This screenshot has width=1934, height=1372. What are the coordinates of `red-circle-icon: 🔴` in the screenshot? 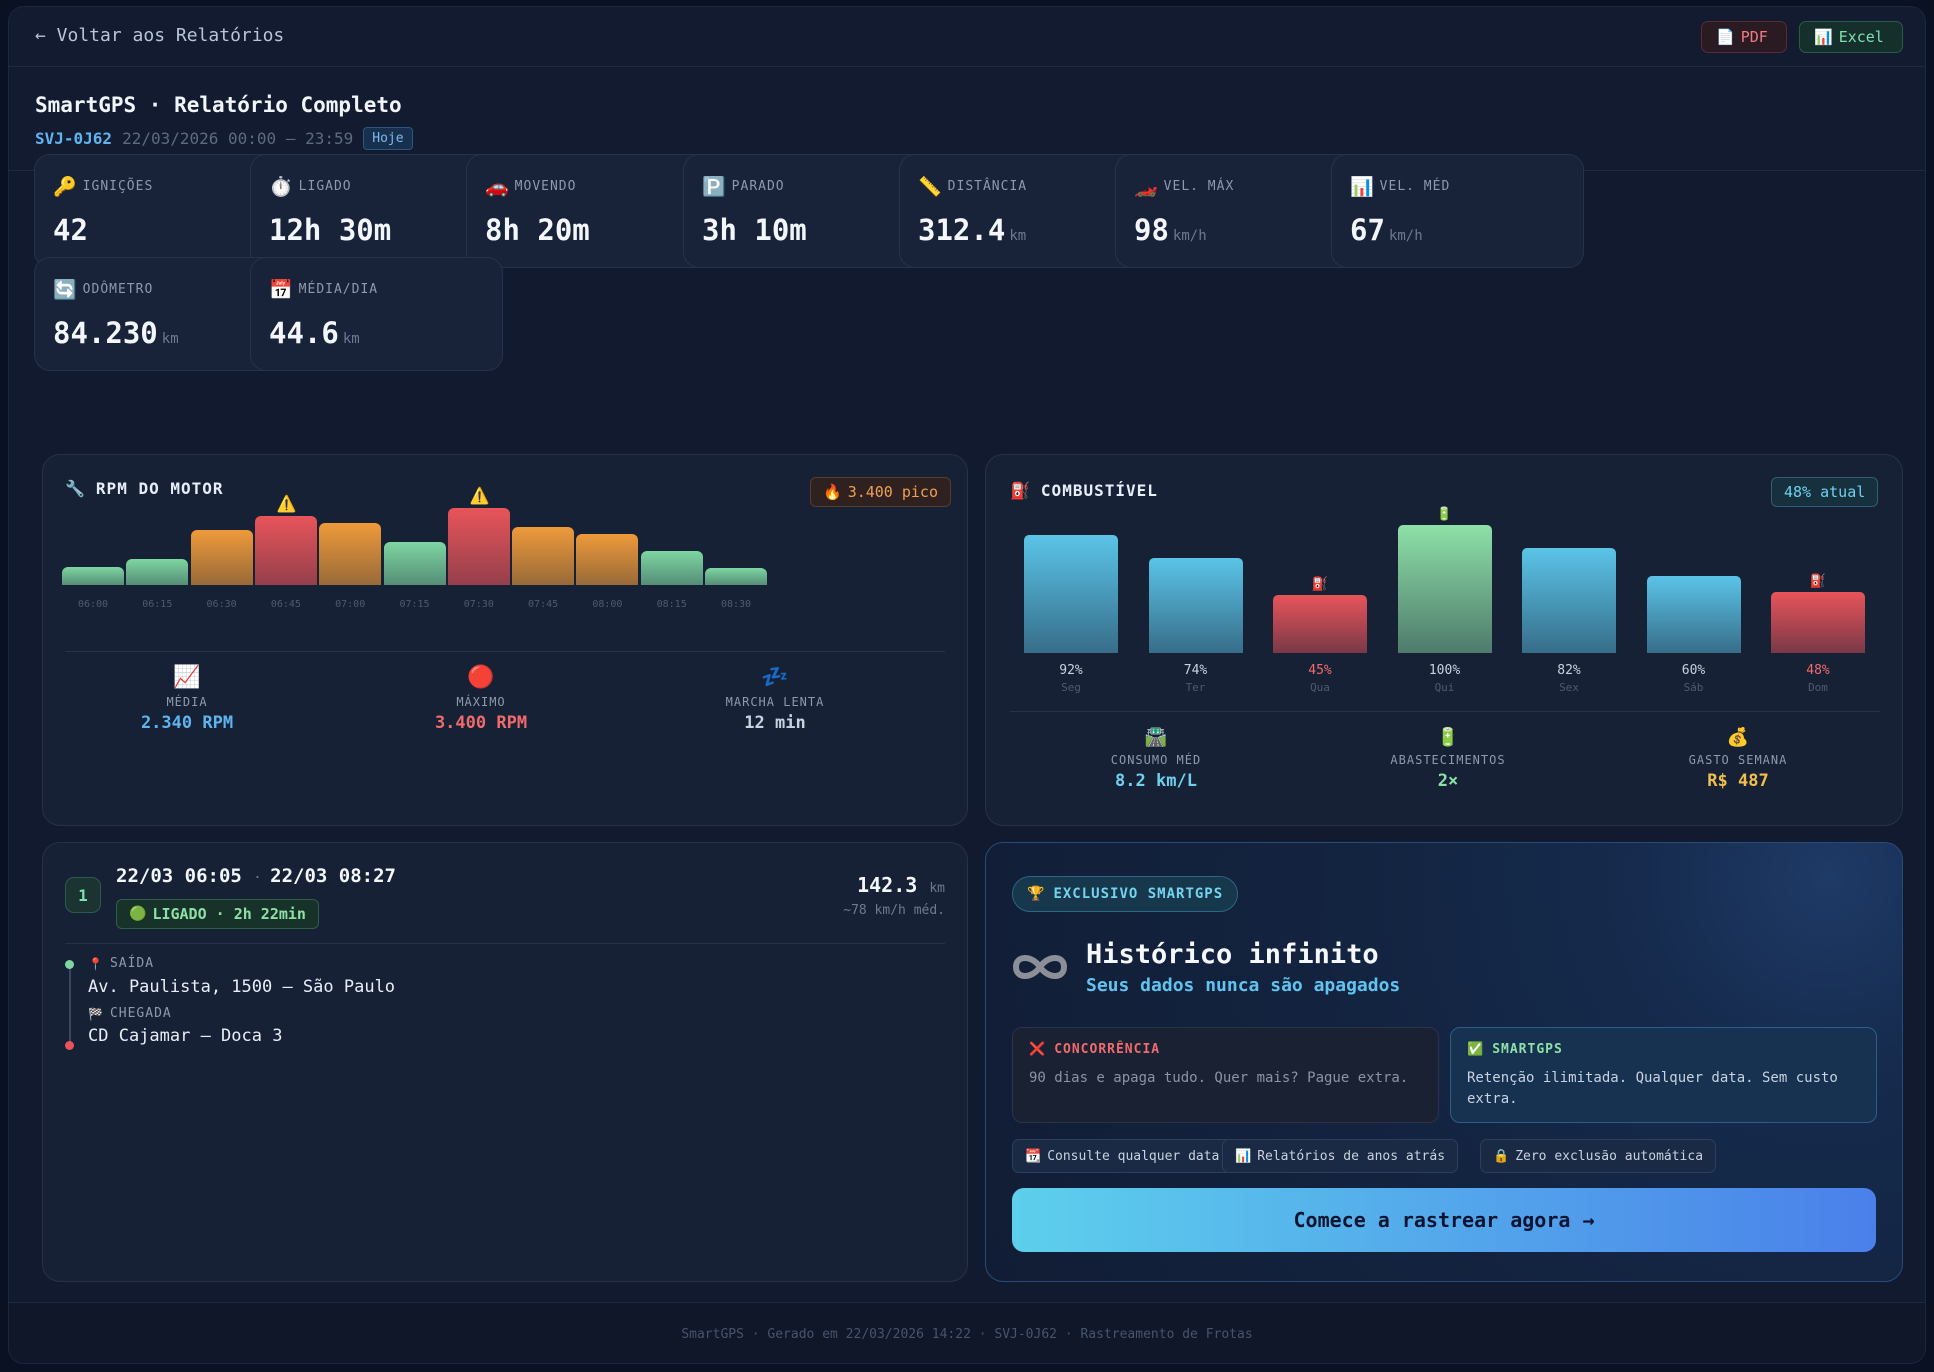 It's located at (481, 677).